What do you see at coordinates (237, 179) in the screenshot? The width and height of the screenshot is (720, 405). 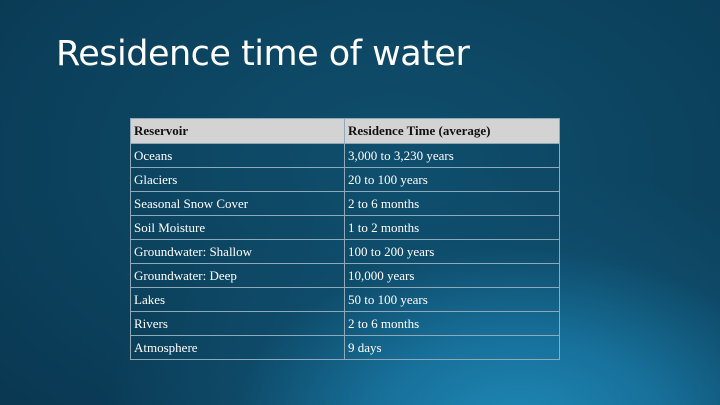 I see `reservoir-cell: Glaciers` at bounding box center [237, 179].